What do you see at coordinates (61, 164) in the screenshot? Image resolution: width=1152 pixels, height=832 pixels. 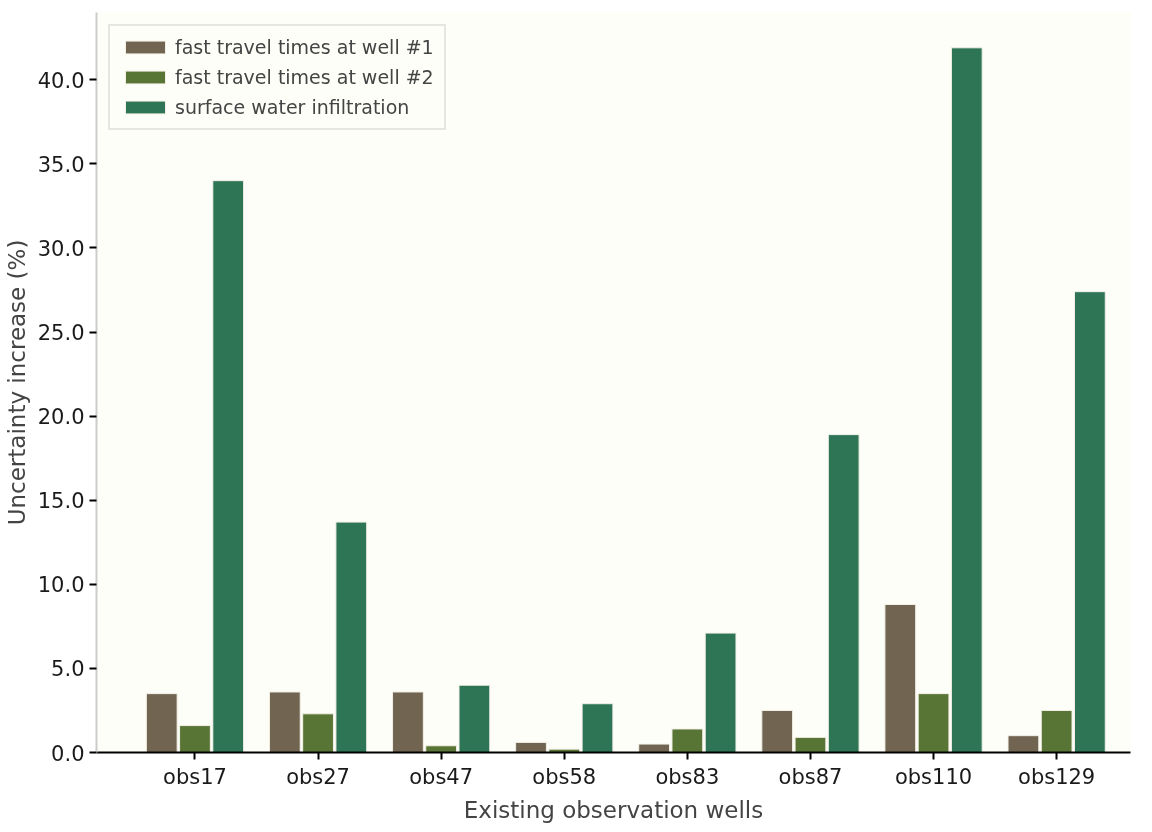 I see `y-tick-label: 35.0` at bounding box center [61, 164].